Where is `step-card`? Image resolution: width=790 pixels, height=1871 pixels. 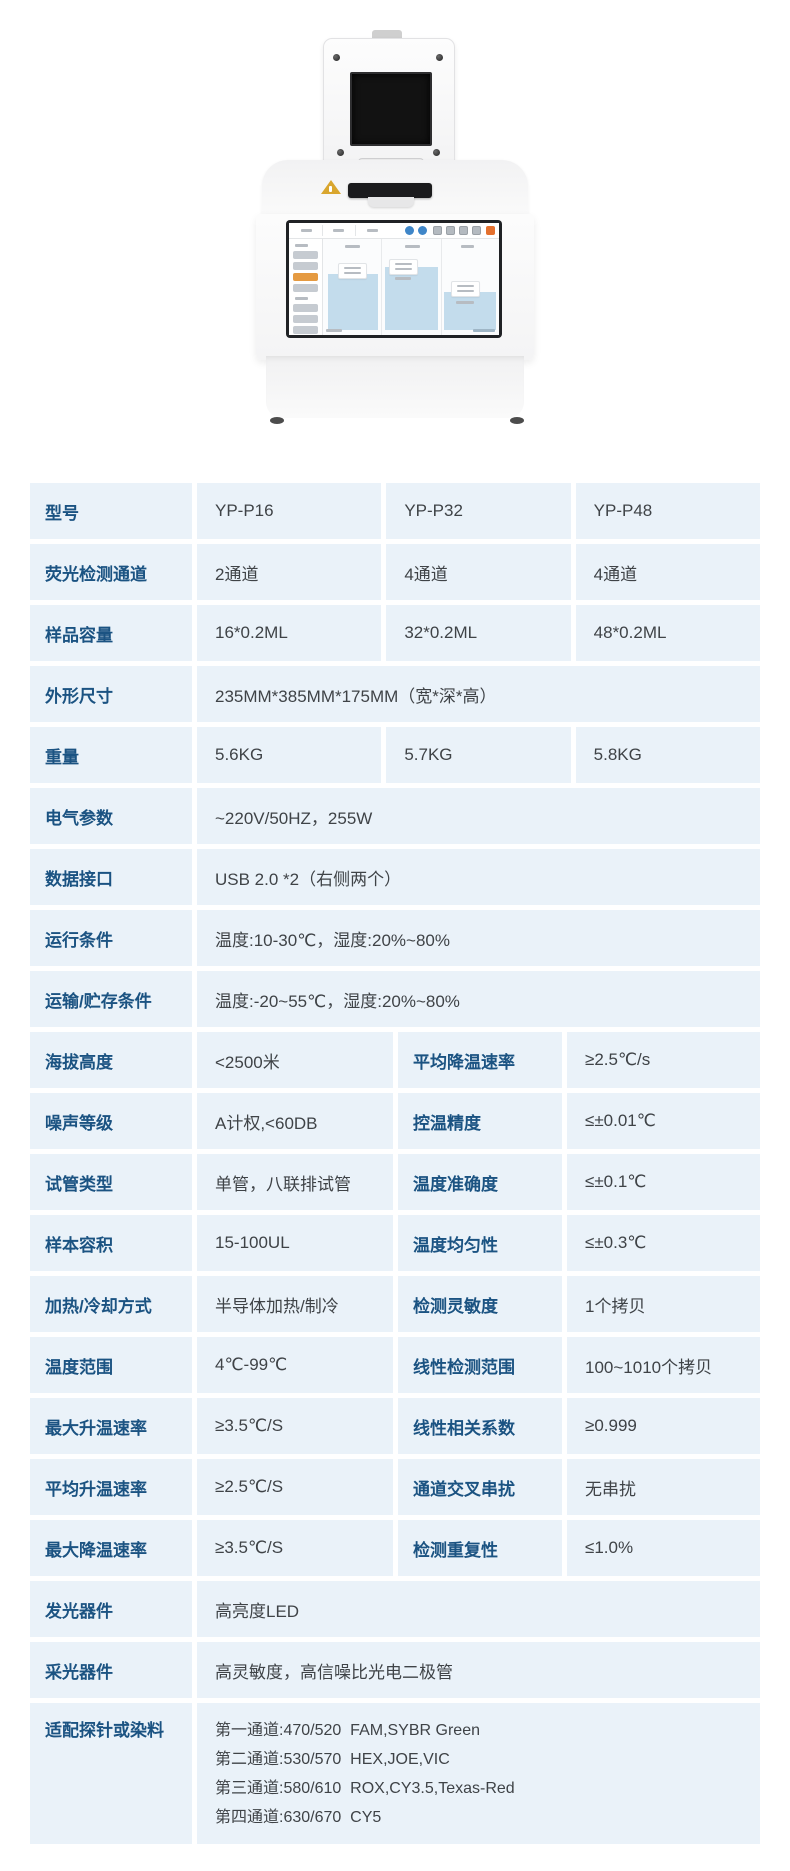 step-card is located at coordinates (352, 271).